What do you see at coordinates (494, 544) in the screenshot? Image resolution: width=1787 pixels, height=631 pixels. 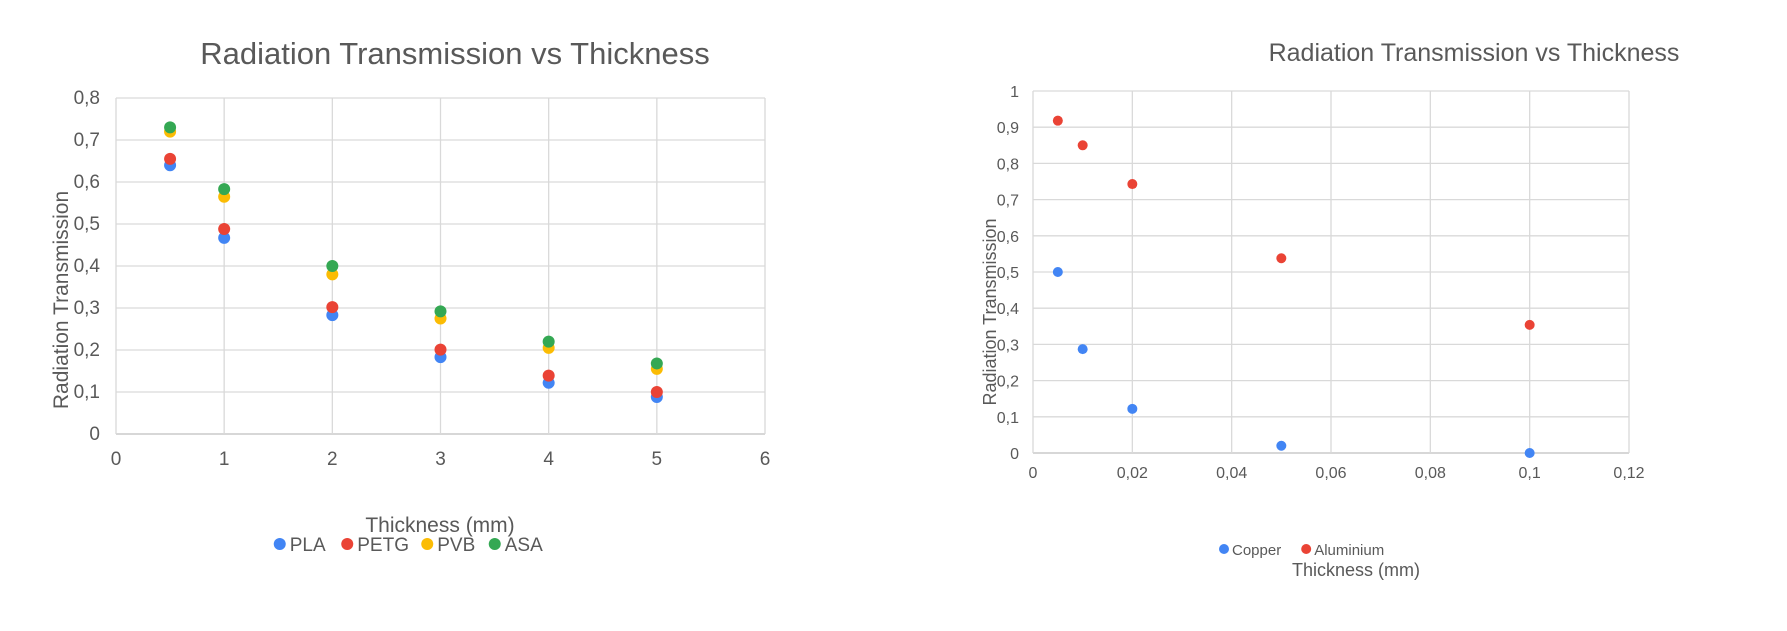 I see `legend-marker-asa` at bounding box center [494, 544].